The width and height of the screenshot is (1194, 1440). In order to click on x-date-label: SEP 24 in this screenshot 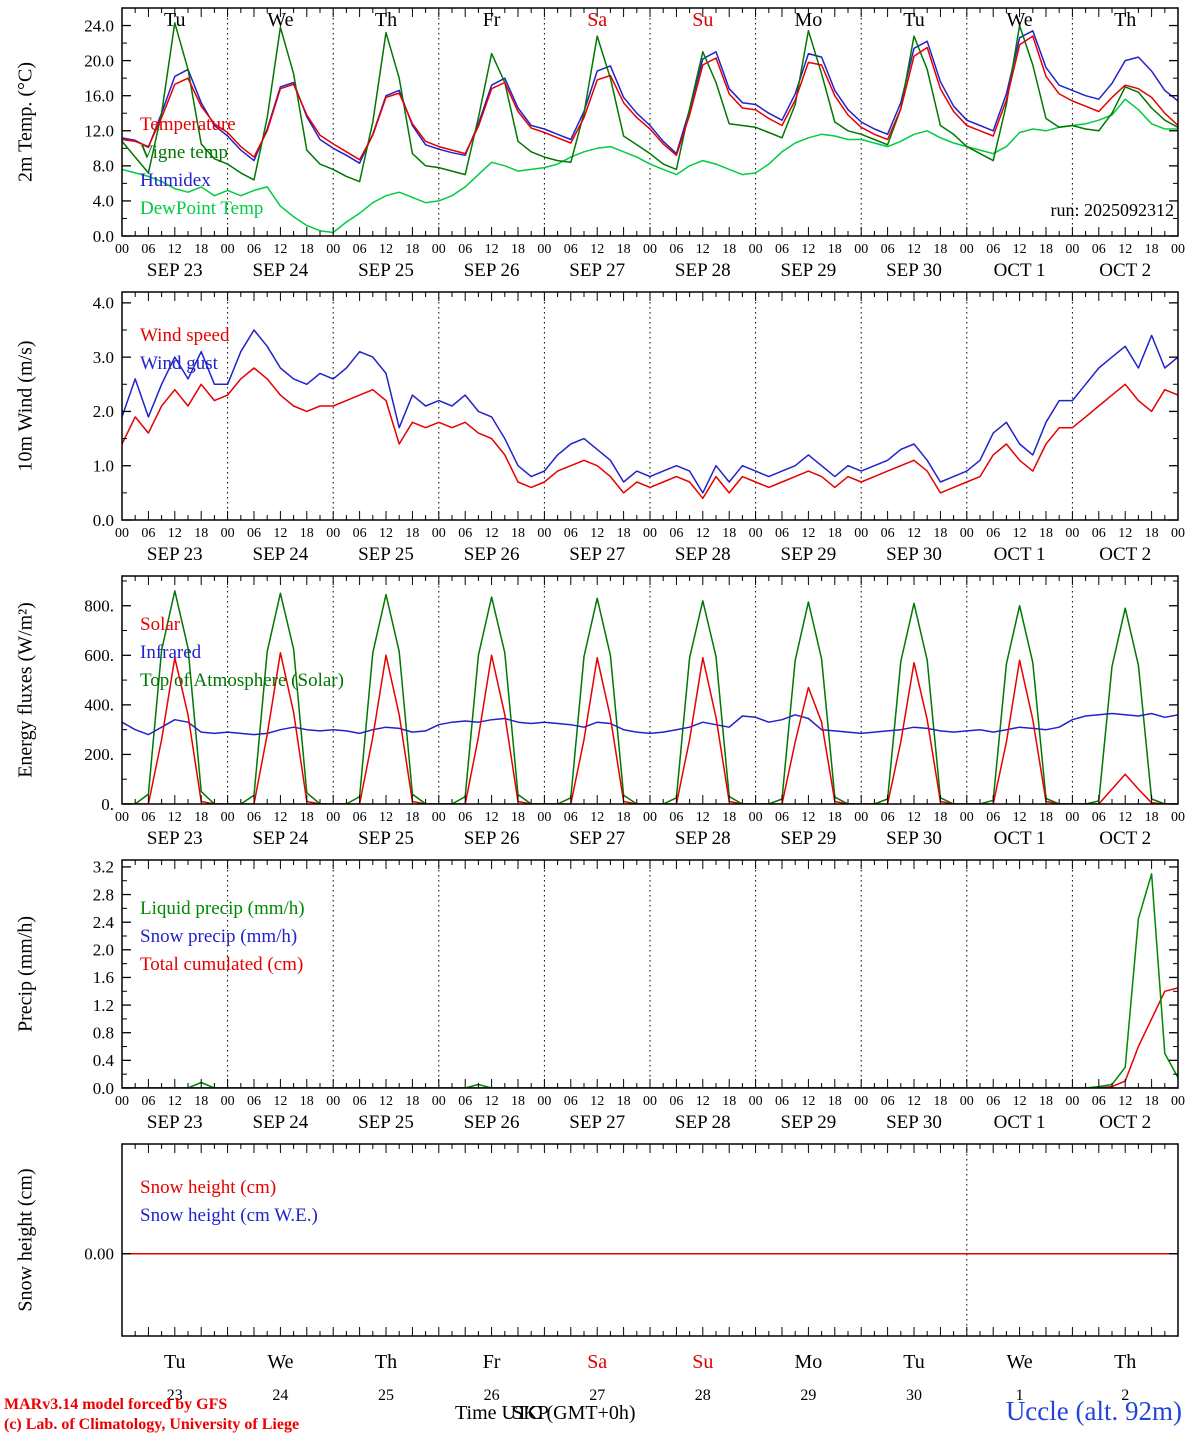, I will do `click(281, 838)`.